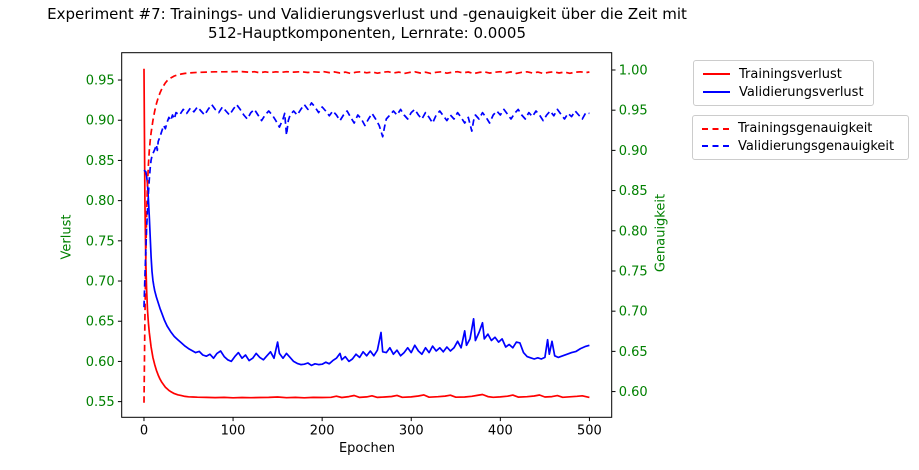  What do you see at coordinates (715, 128) in the screenshot?
I see `red-dashed-line-icon` at bounding box center [715, 128].